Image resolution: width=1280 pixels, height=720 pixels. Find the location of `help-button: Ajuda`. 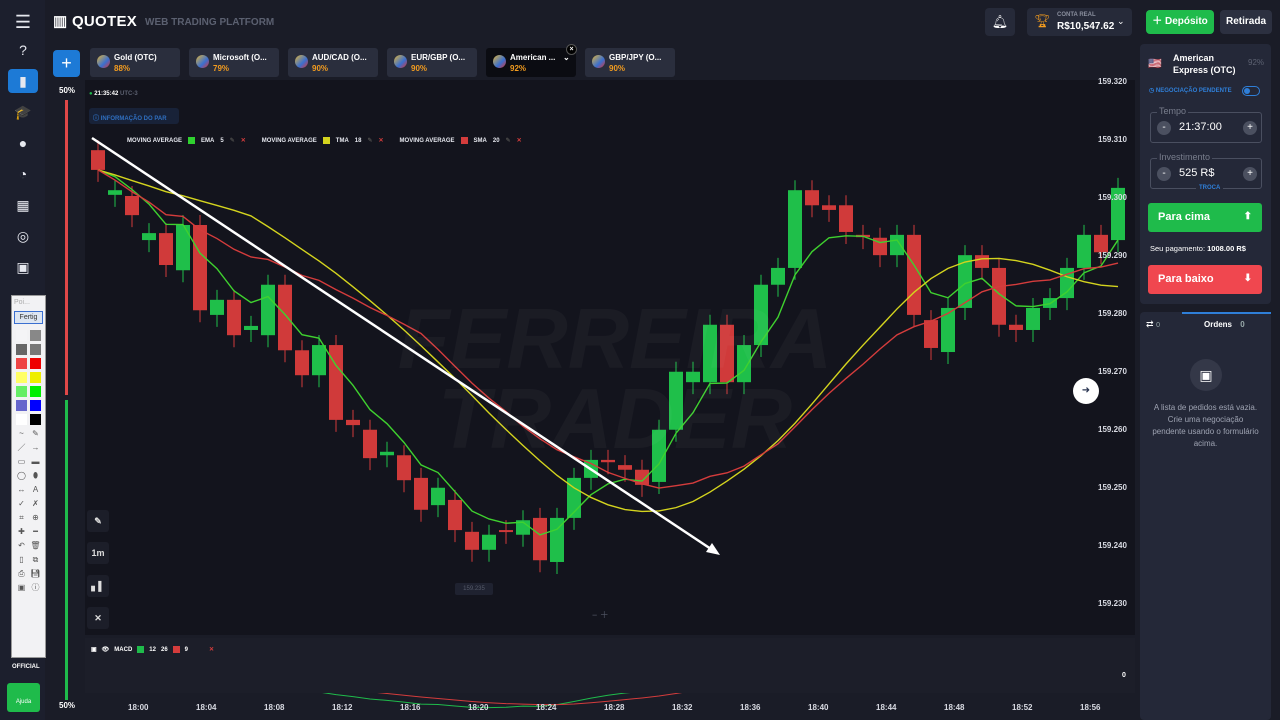

help-button: Ajuda is located at coordinates (23, 697).